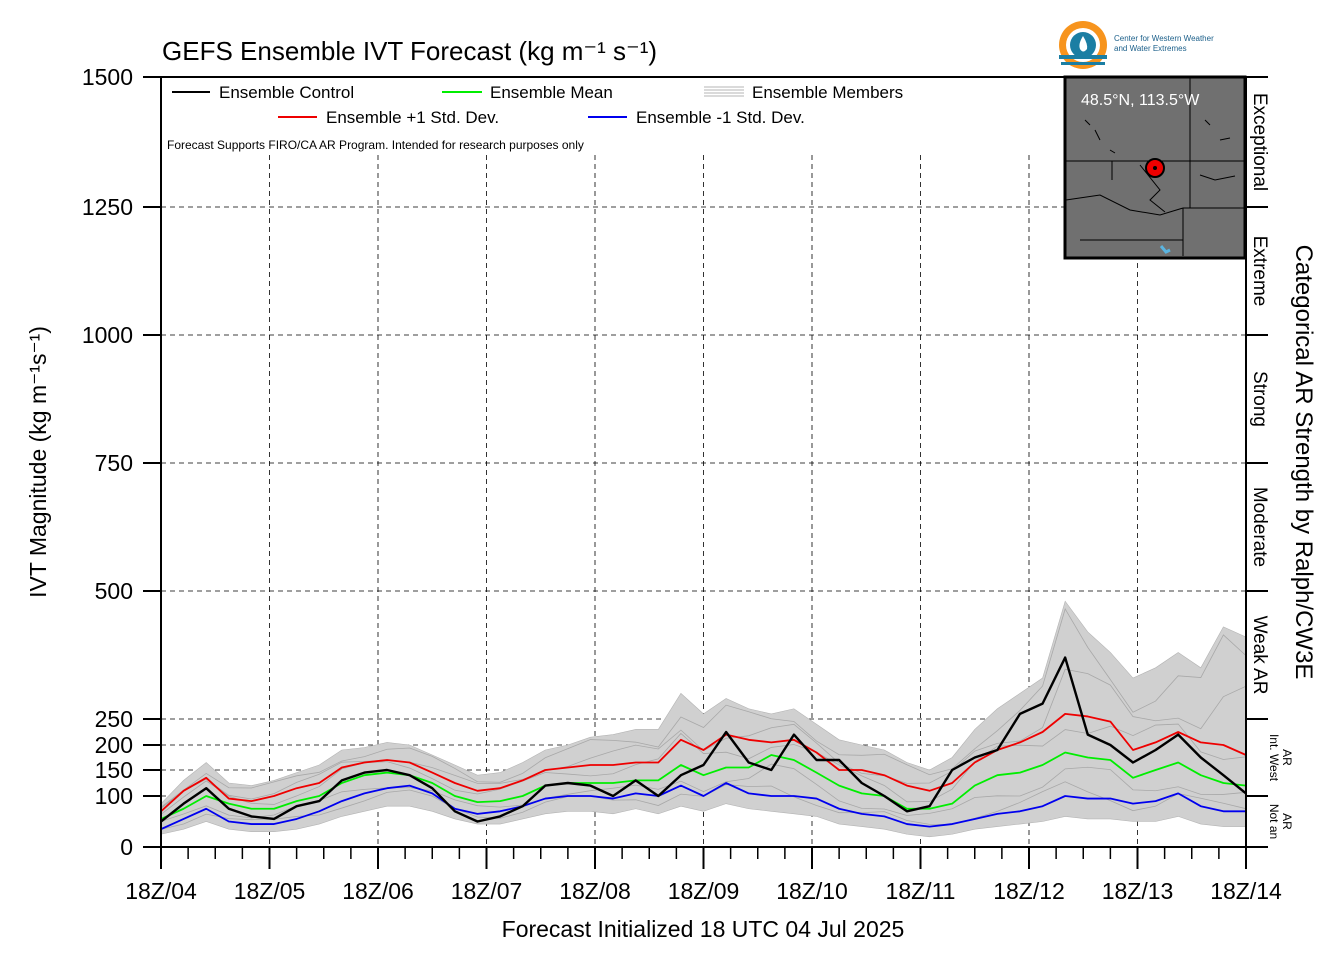 The width and height of the screenshot is (1336, 962). Describe the element at coordinates (161, 891) in the screenshot. I see `x-tick-label: 18Z/04` at that location.